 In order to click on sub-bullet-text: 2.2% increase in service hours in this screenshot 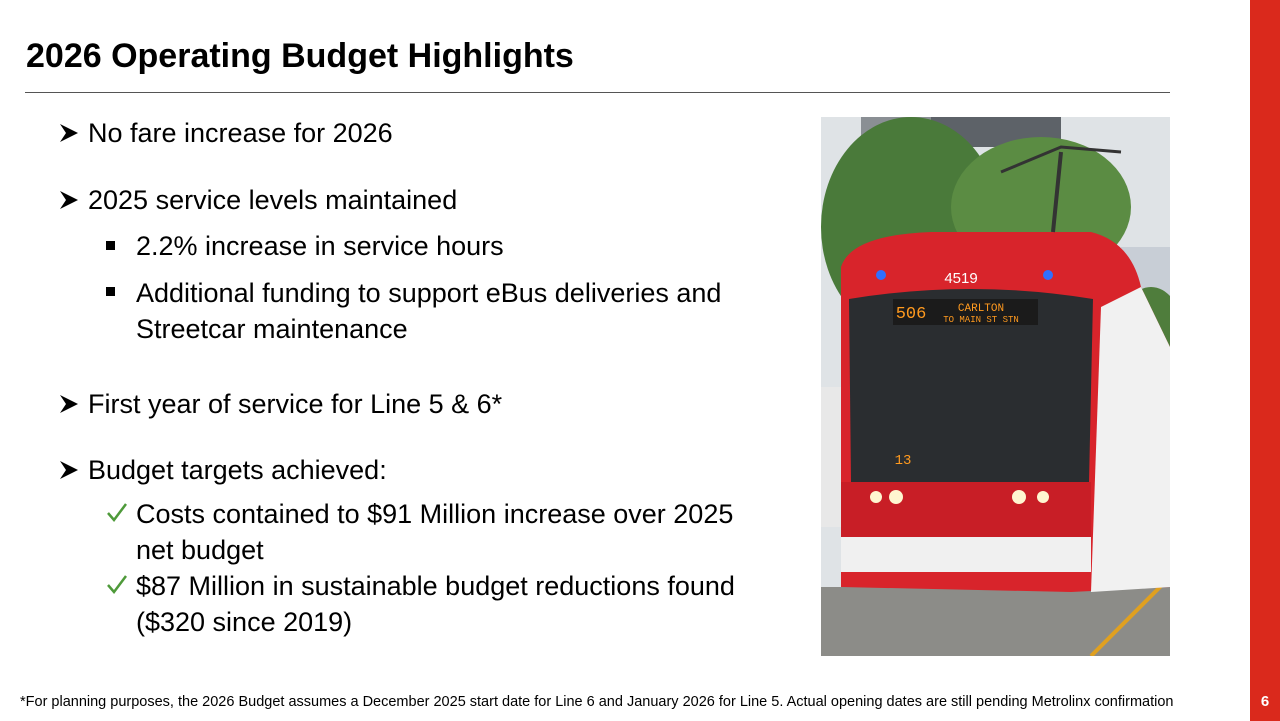, I will do `click(320, 246)`.